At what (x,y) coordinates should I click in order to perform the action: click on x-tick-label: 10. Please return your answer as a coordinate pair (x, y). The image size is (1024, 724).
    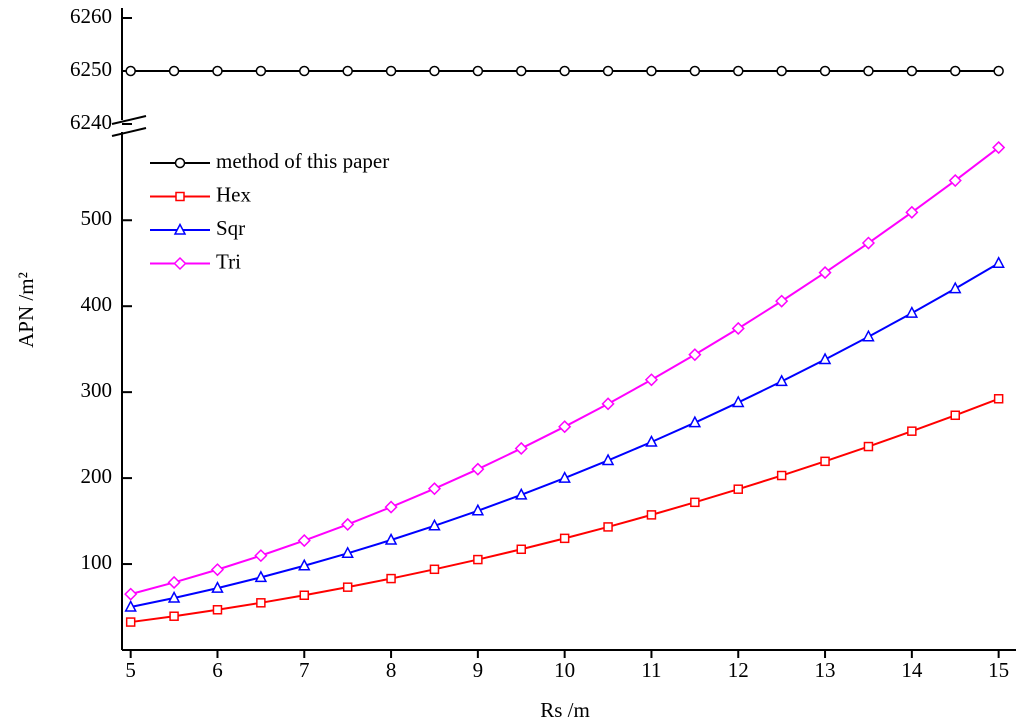
    Looking at the image, I should click on (564, 670).